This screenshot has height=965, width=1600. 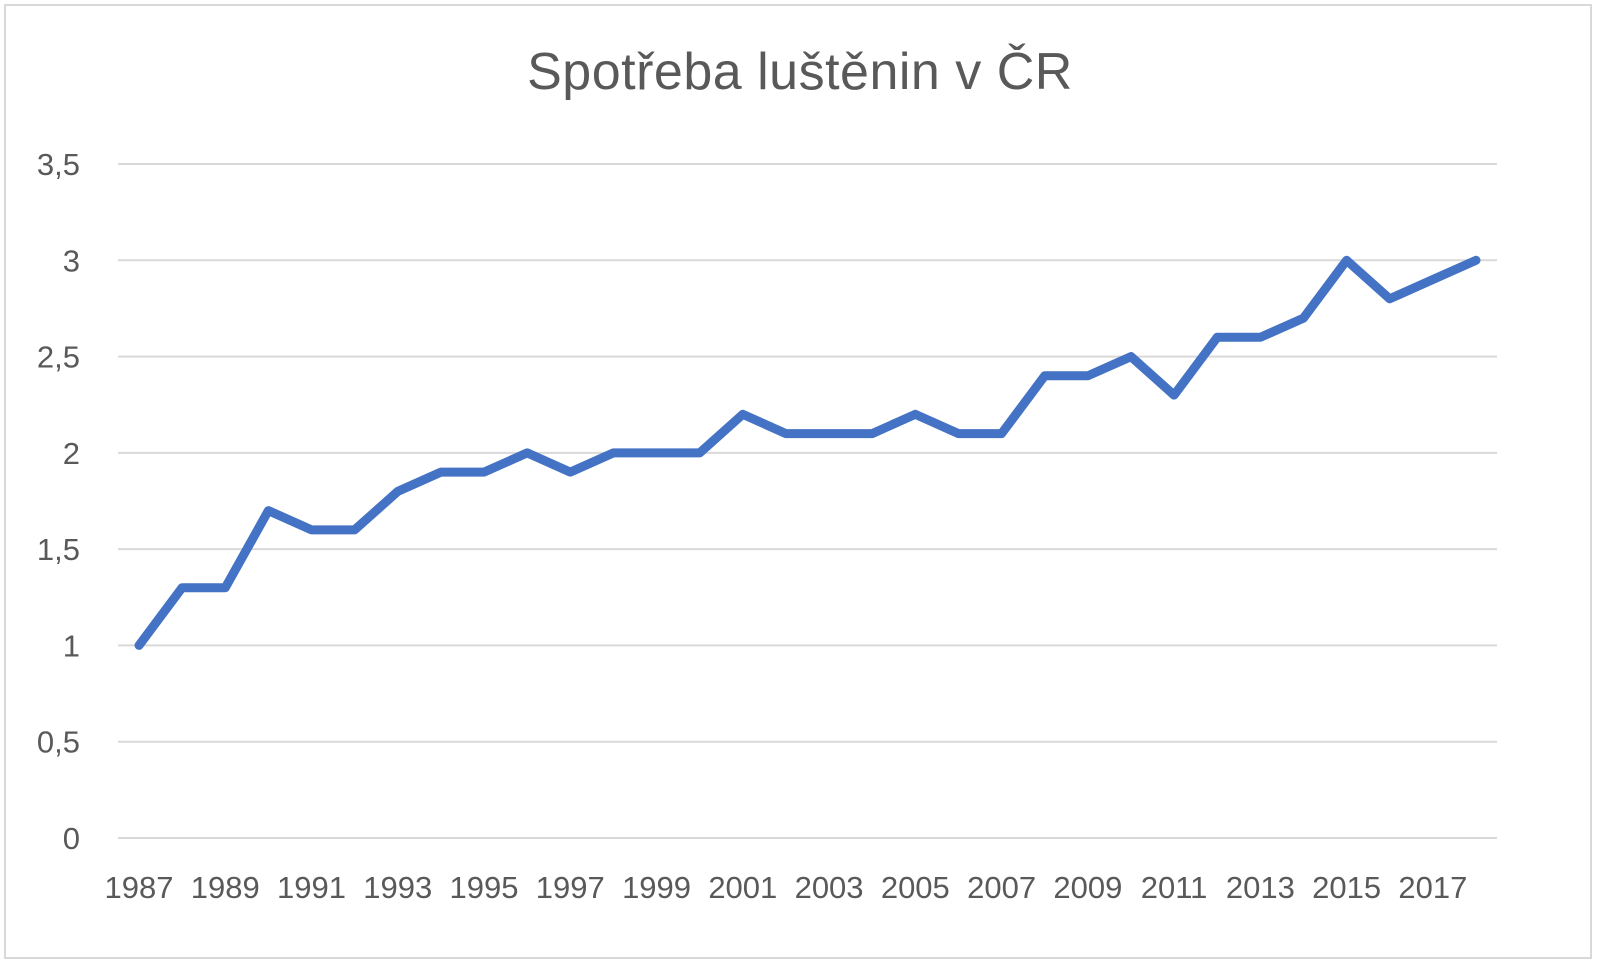 What do you see at coordinates (958, 433) in the screenshot?
I see `data-point-2006` at bounding box center [958, 433].